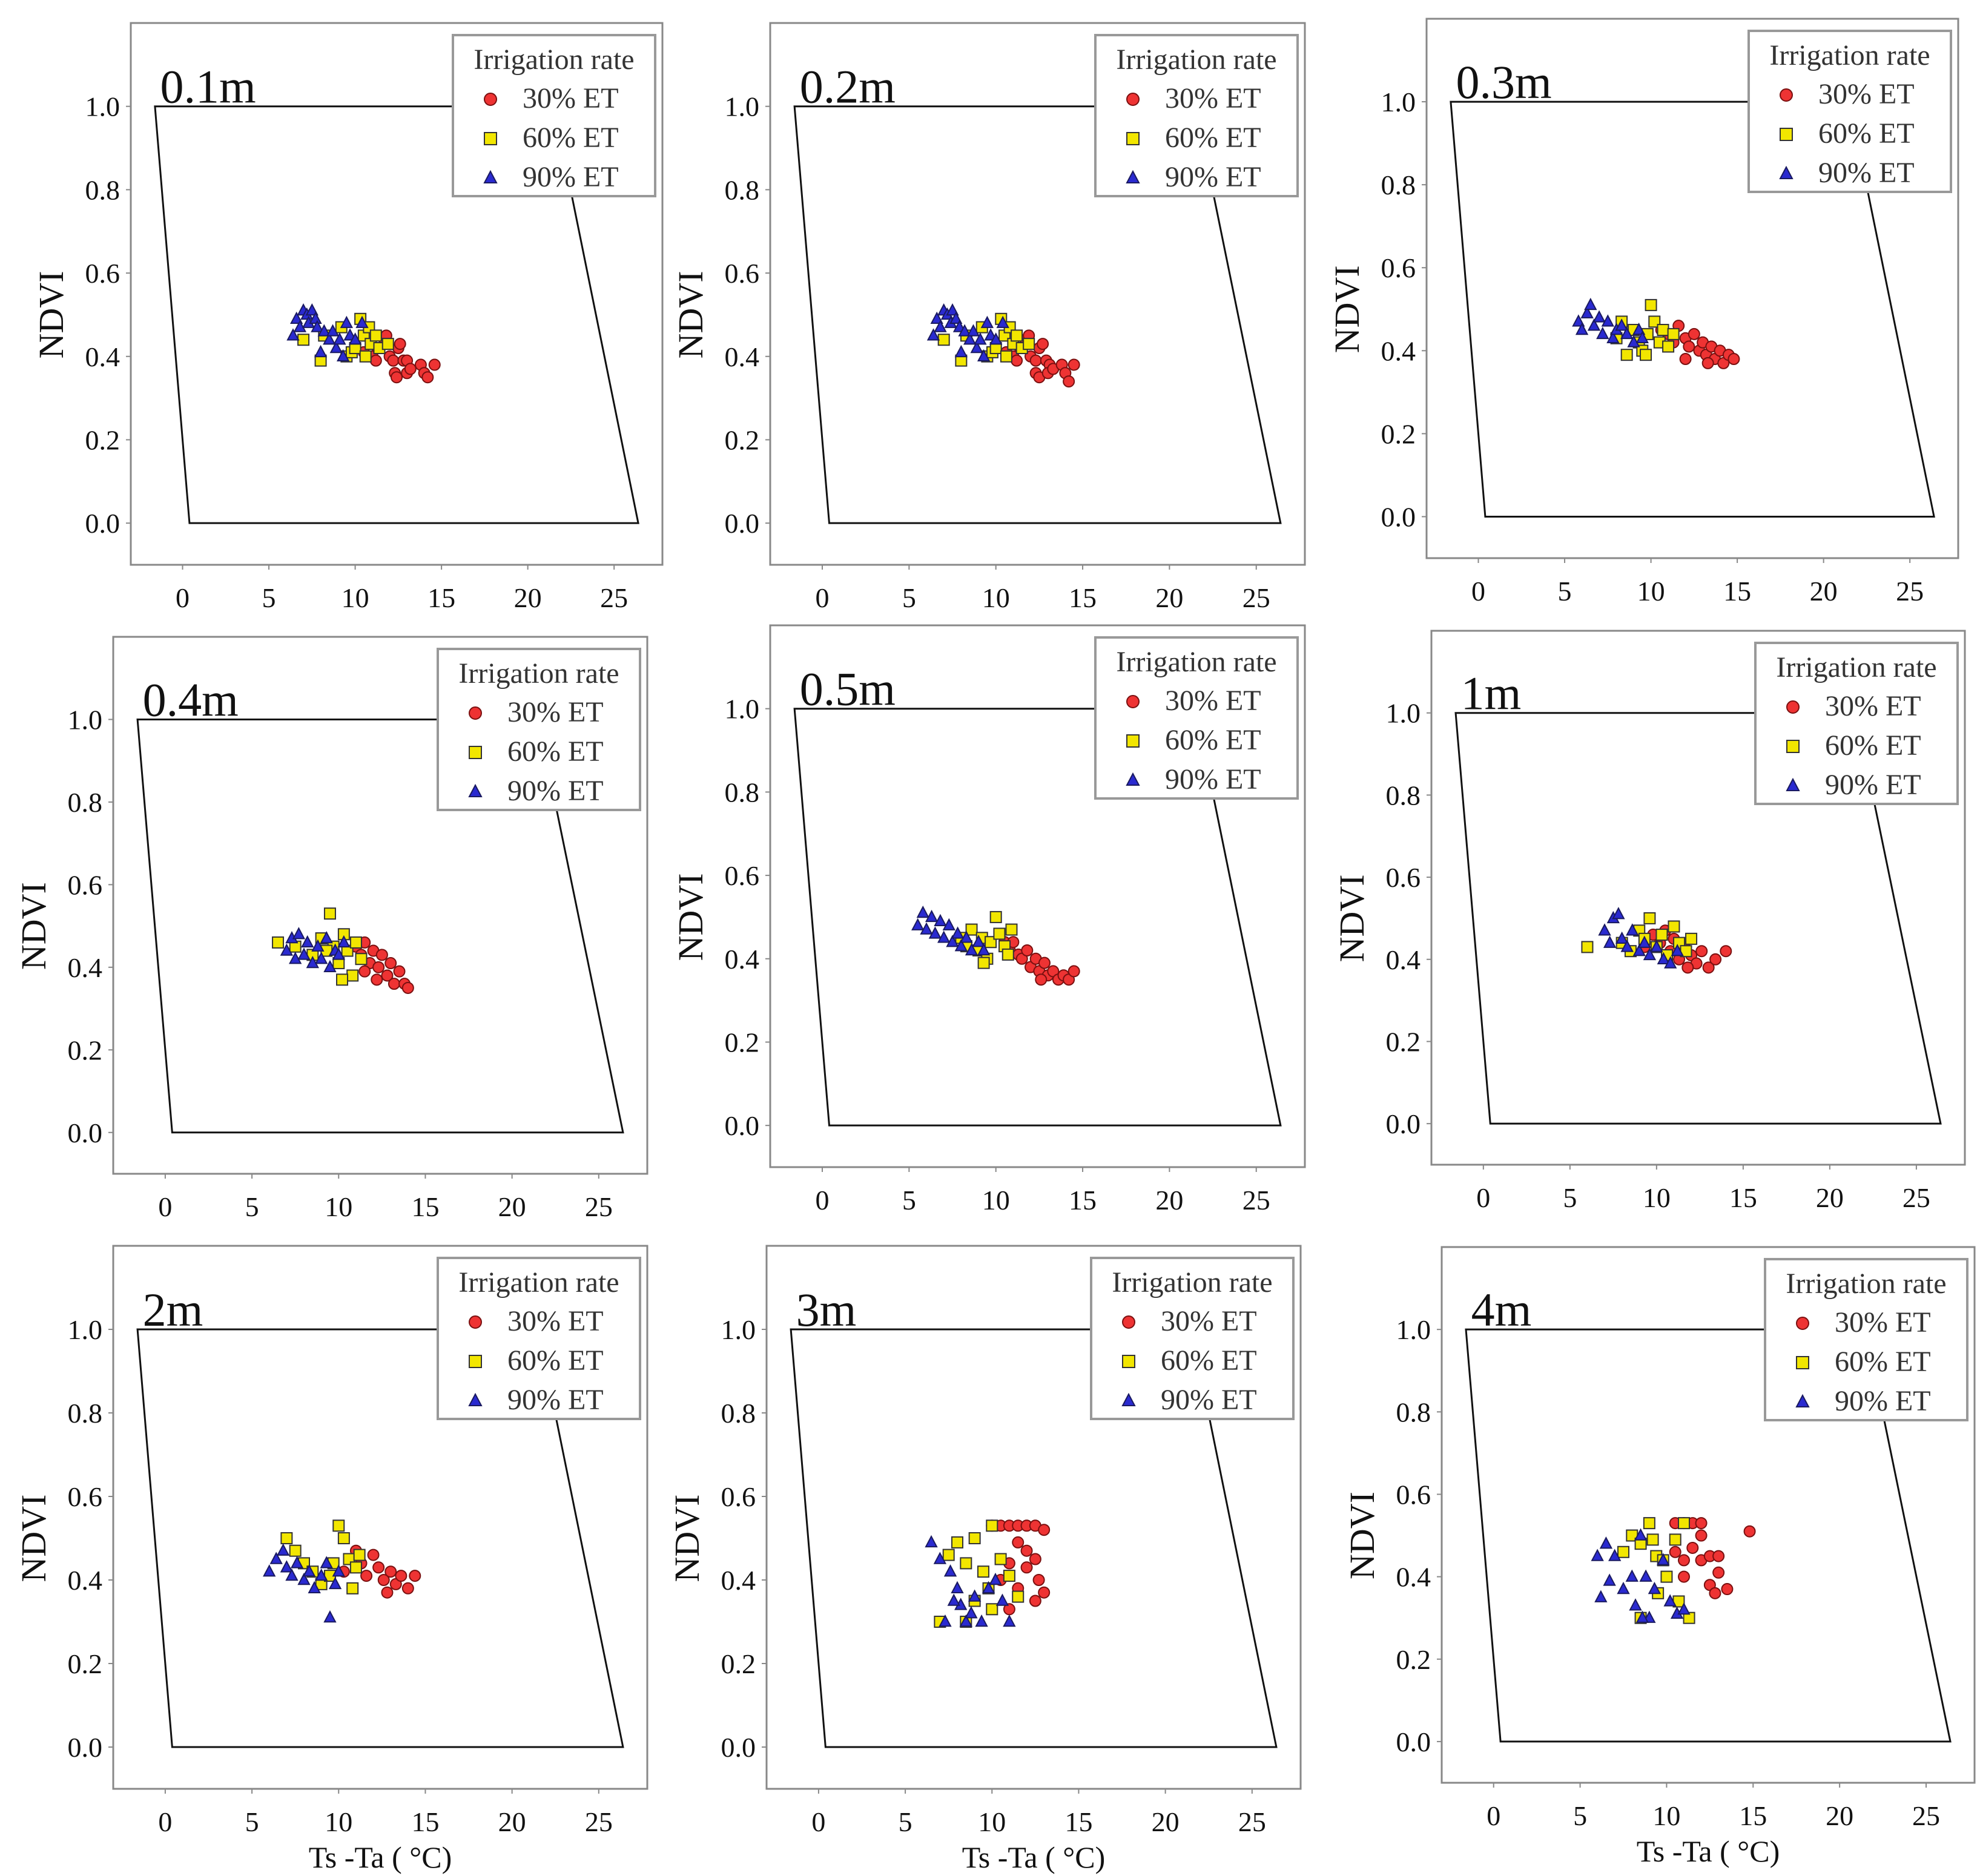 The width and height of the screenshot is (1980, 1876). Describe the element at coordinates (1709, 1851) in the screenshot. I see `x-axis-label: Ts -Ta ( °C)` at that location.